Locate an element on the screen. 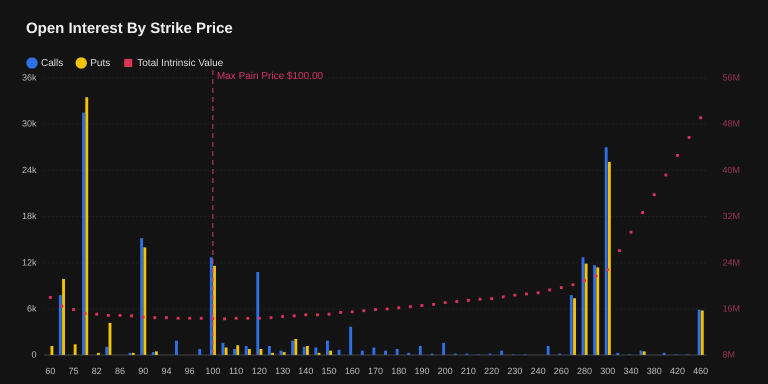 This screenshot has height=384, width=768. x-tick-label: 82 is located at coordinates (97, 371).